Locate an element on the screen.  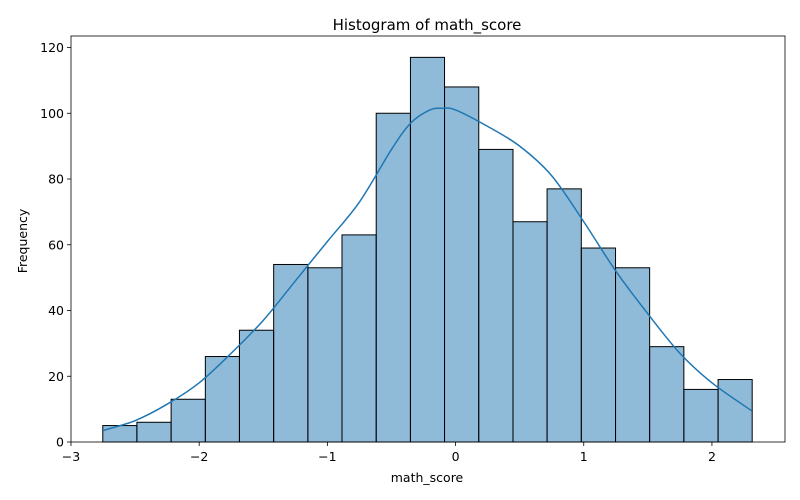
x-tick-label: −3 is located at coordinates (71, 456).